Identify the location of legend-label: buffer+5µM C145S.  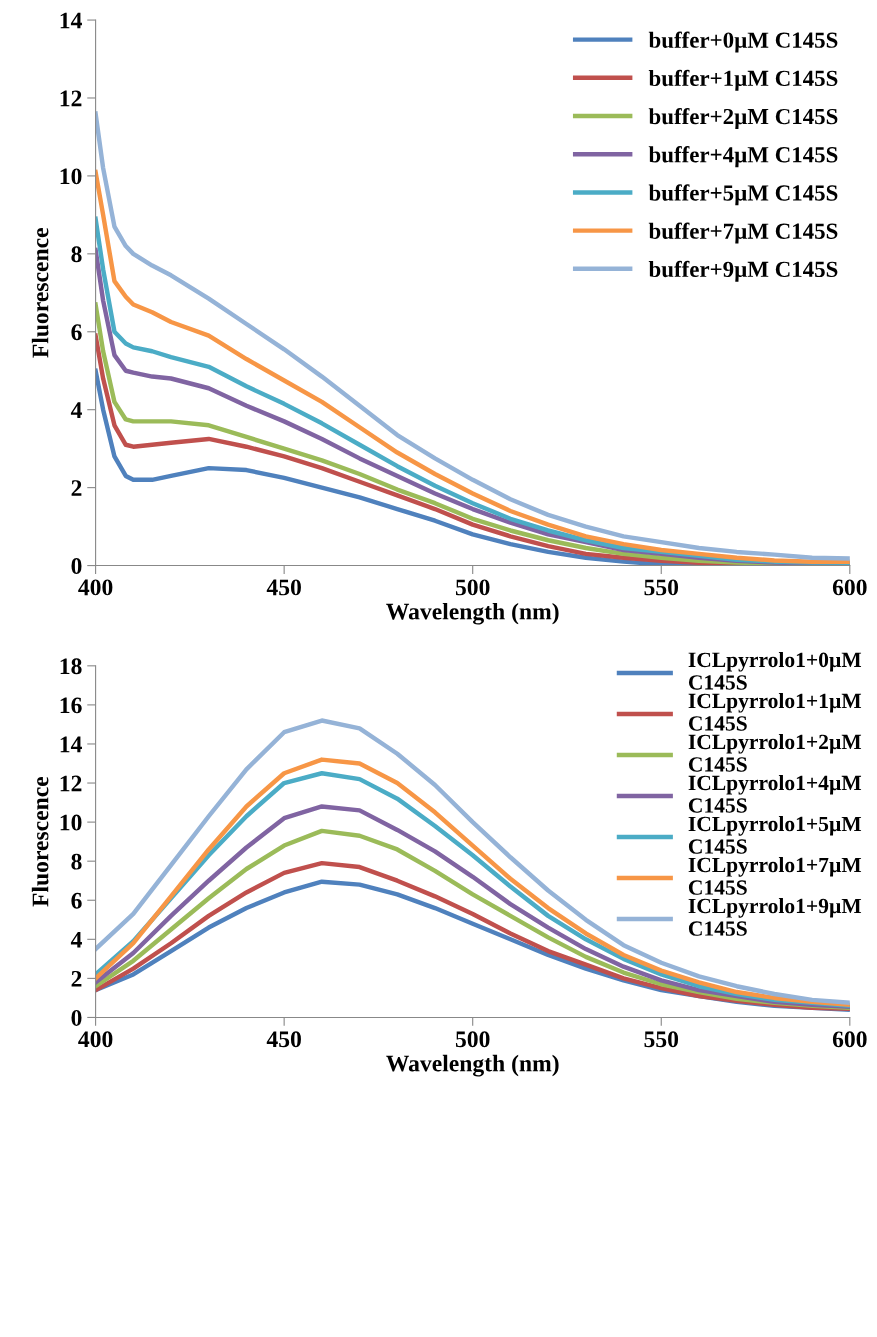
(743, 195).